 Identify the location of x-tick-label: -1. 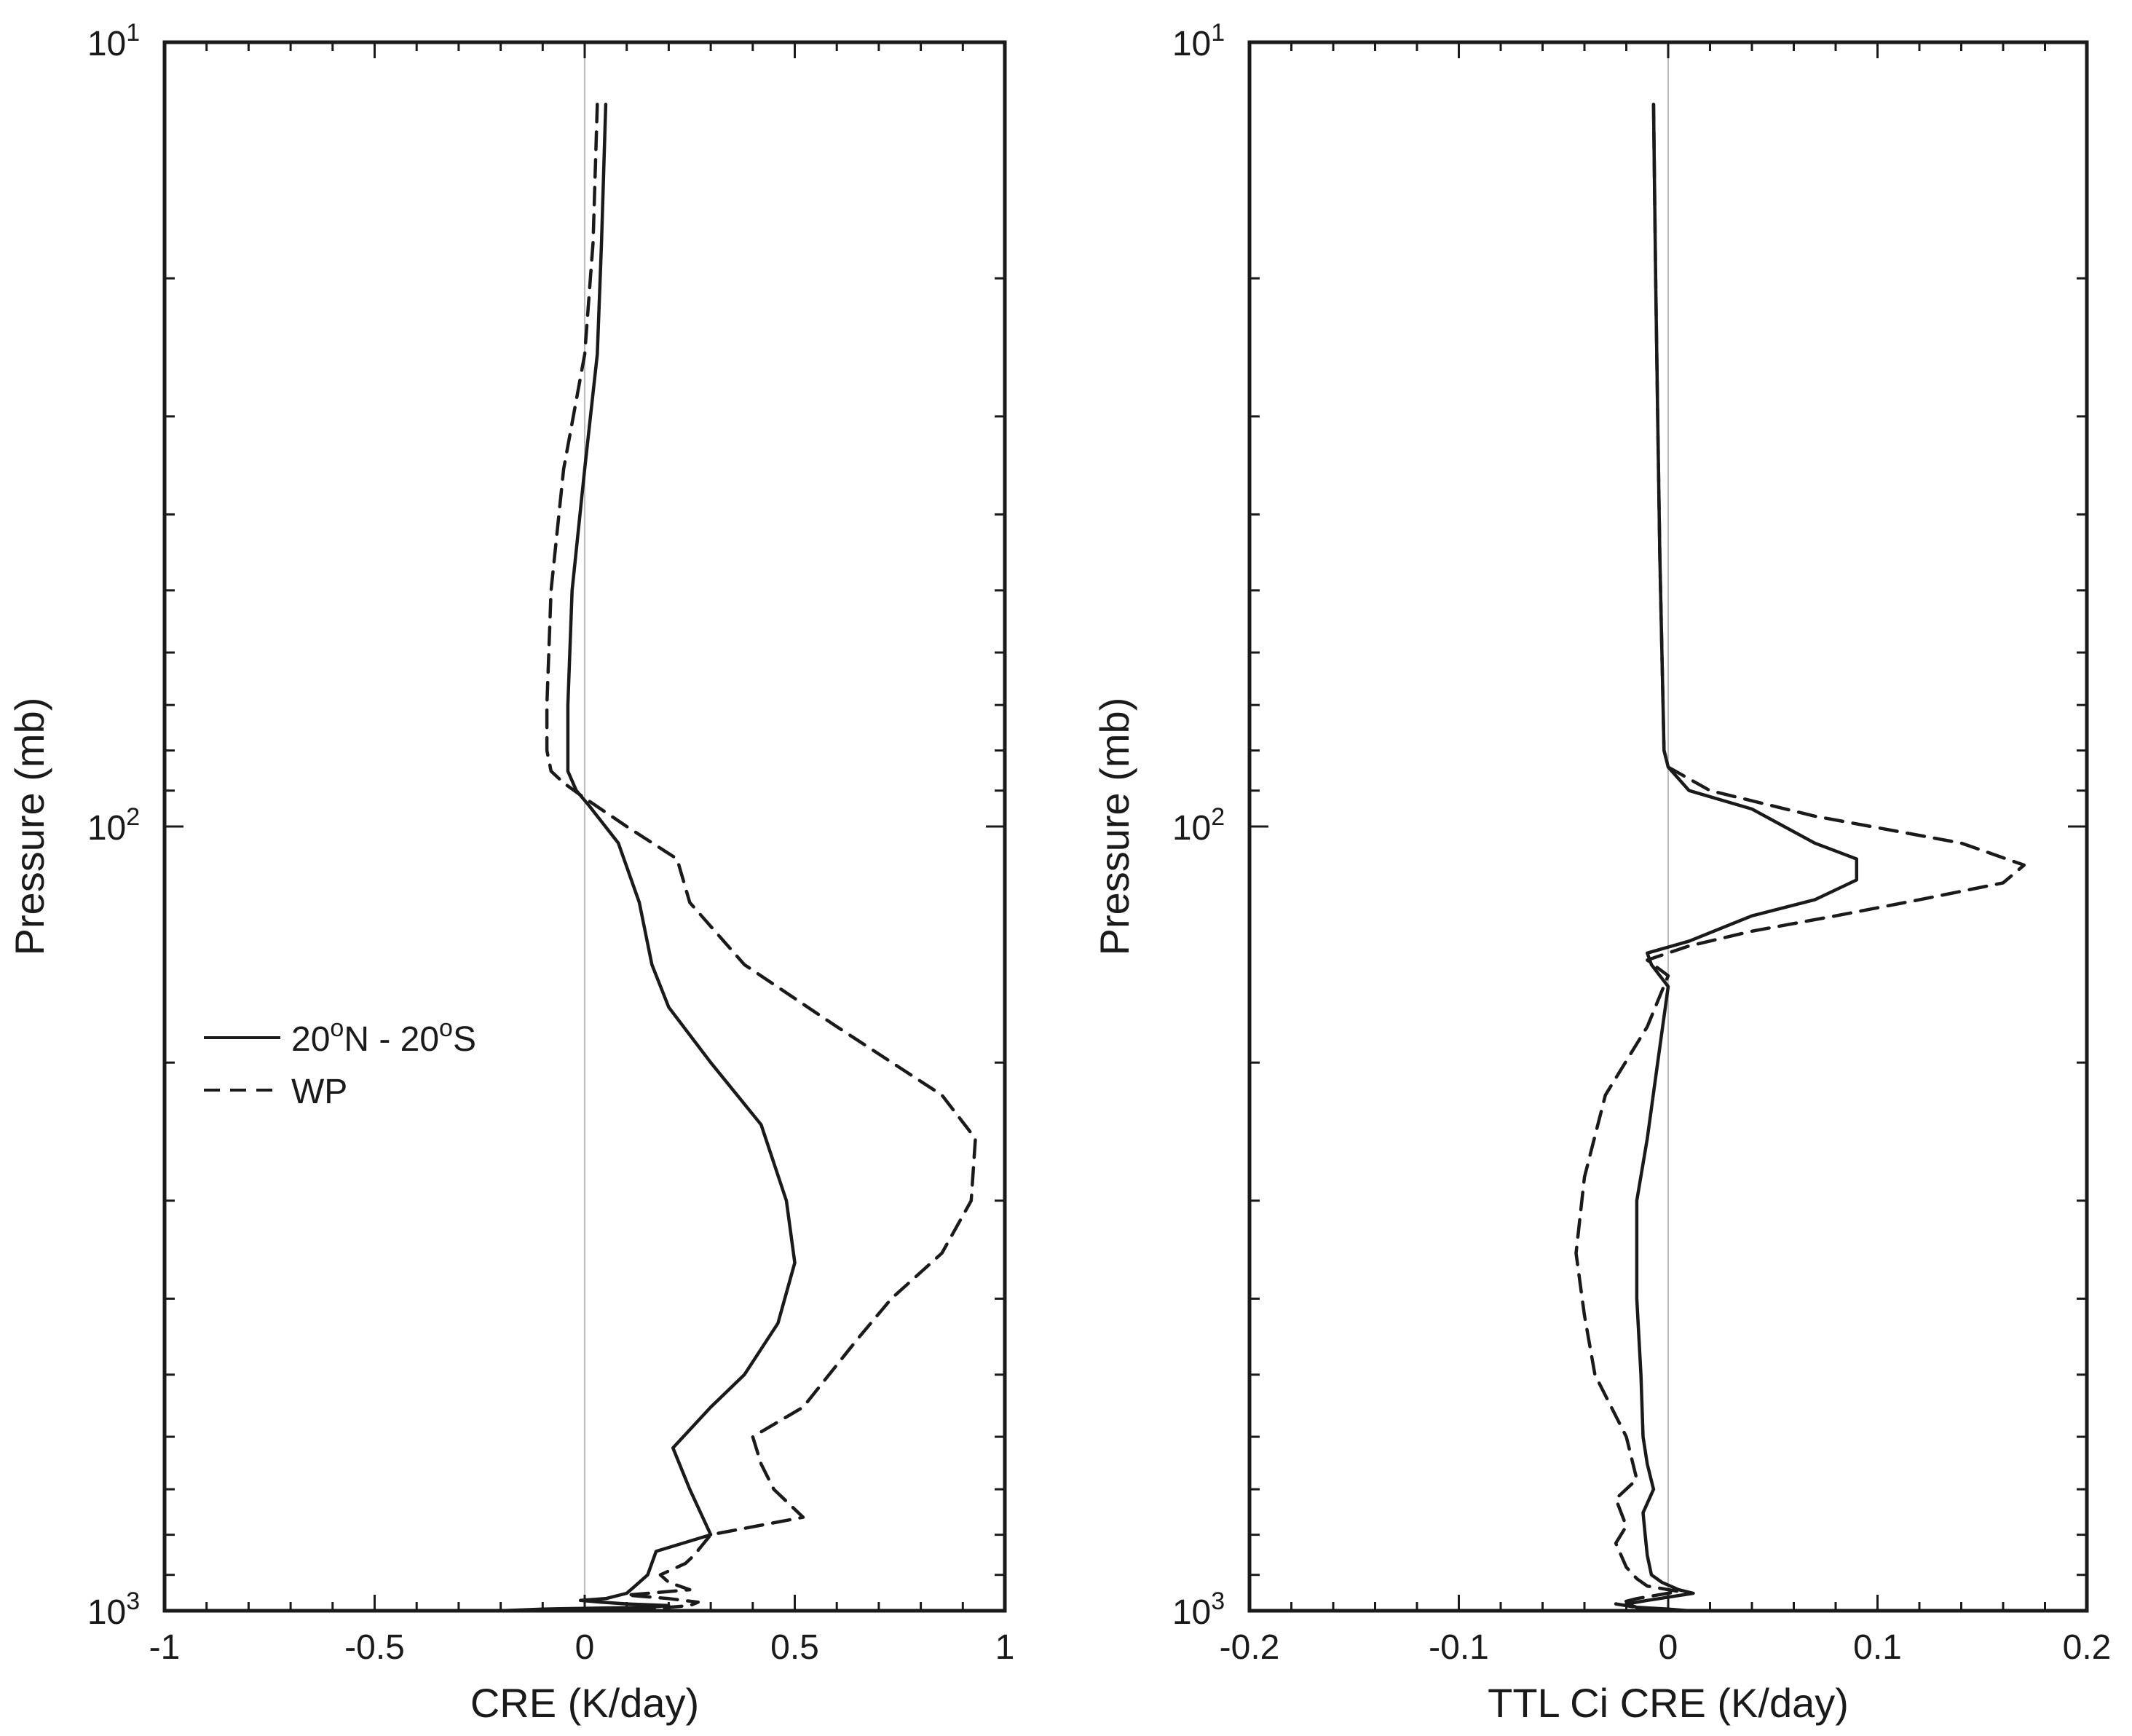
(165, 1647).